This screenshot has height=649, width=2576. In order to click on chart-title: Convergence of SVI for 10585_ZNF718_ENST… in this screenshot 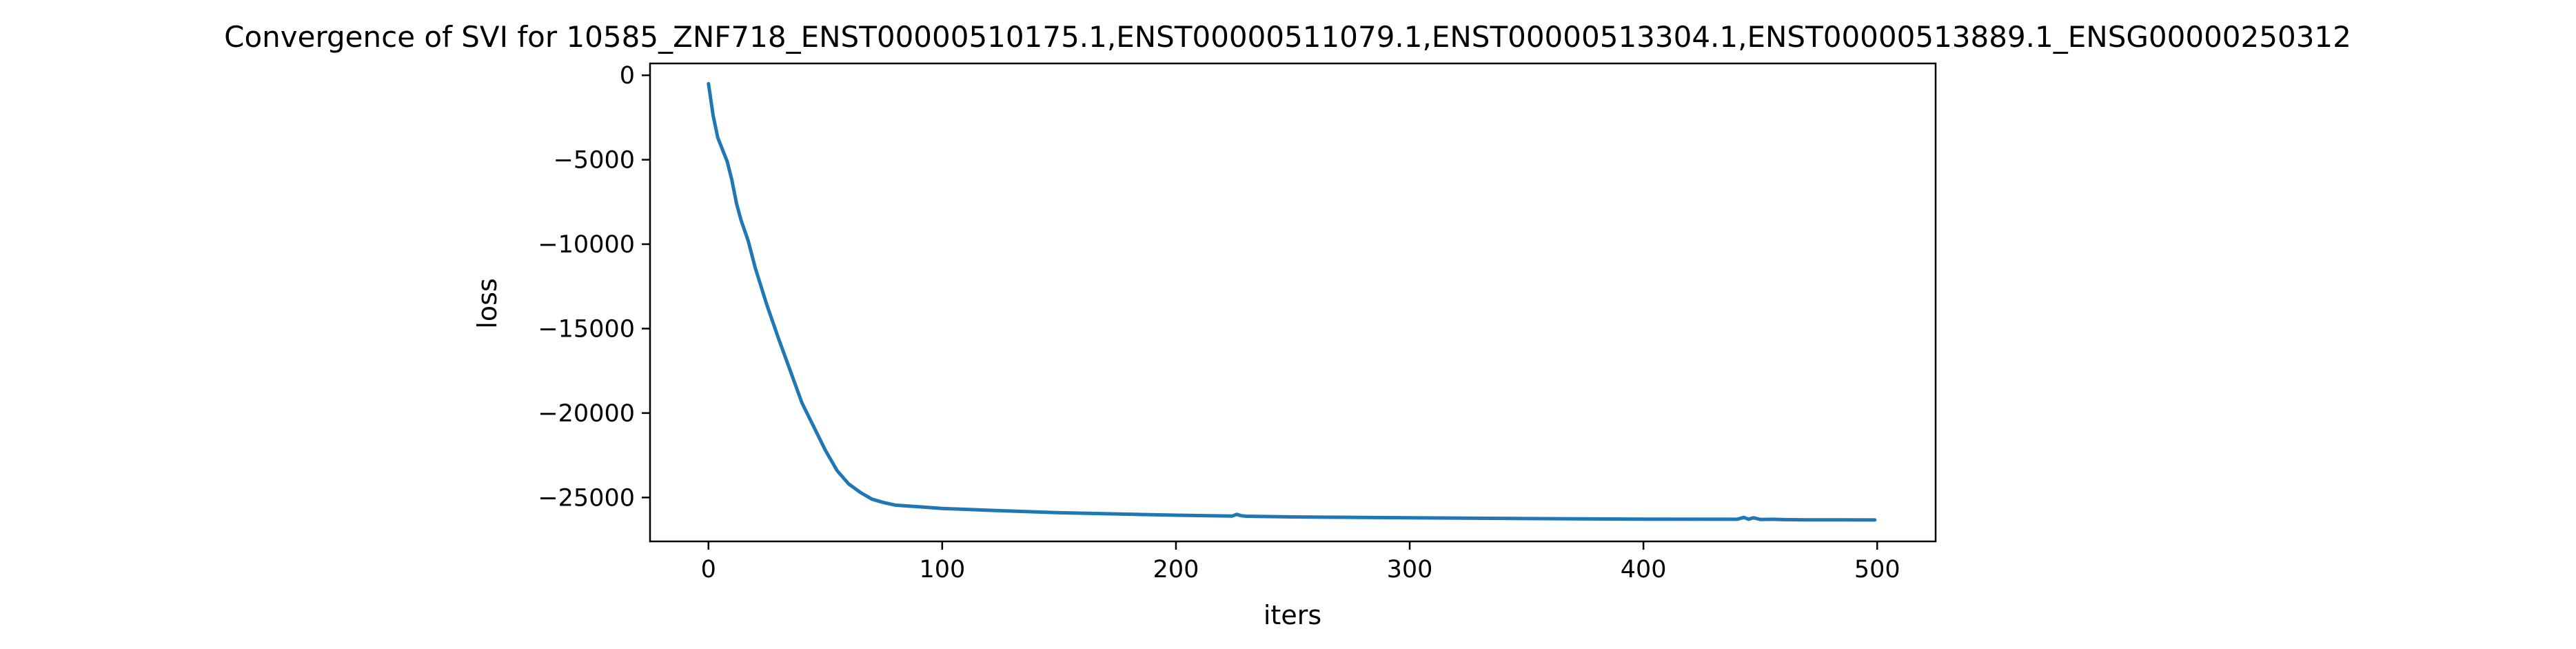, I will do `click(1287, 37)`.